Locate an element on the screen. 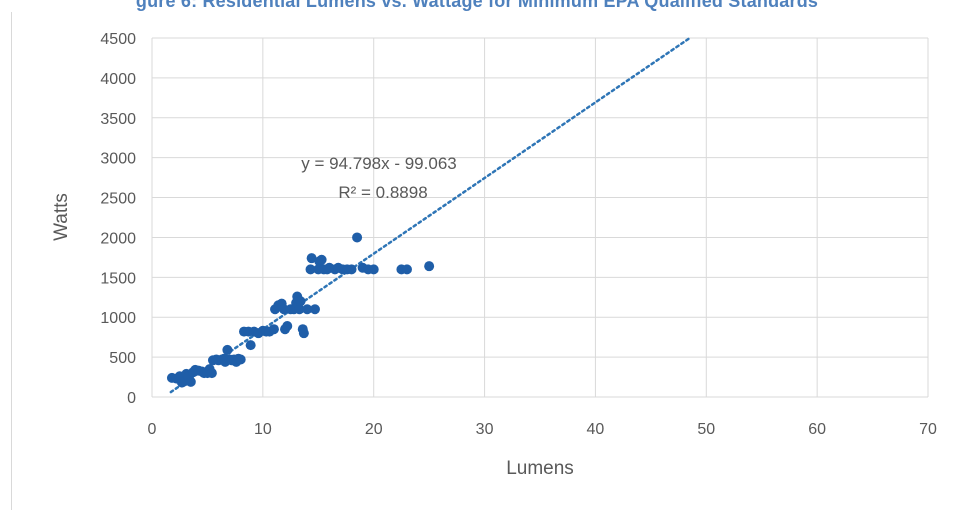 The image size is (954, 510). y-tick-label: 3500 is located at coordinates (118, 119).